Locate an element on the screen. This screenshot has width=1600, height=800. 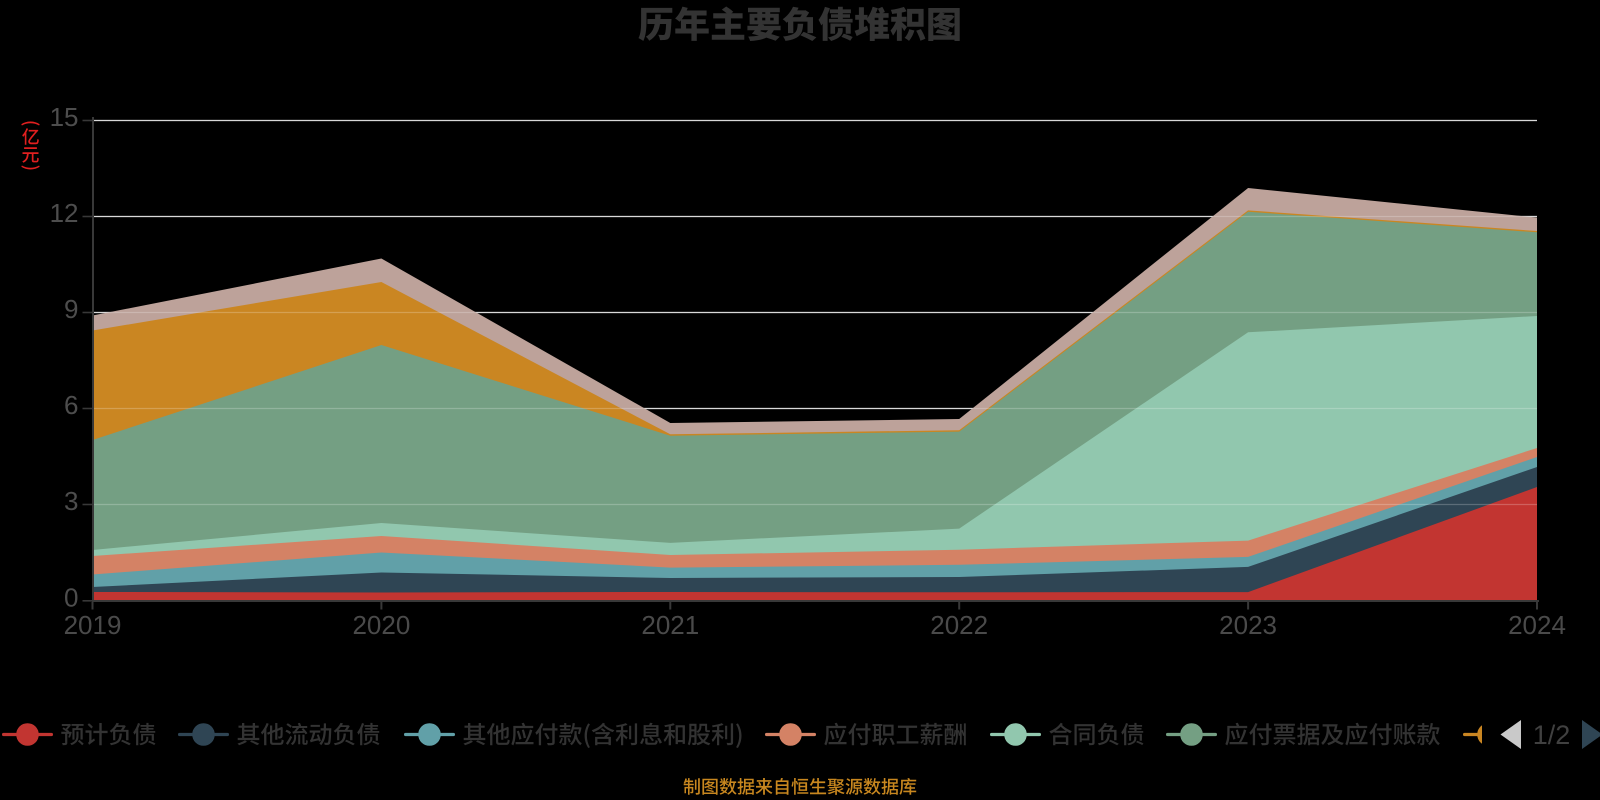
svg-text: 2020 is located at coordinates (381, 625).